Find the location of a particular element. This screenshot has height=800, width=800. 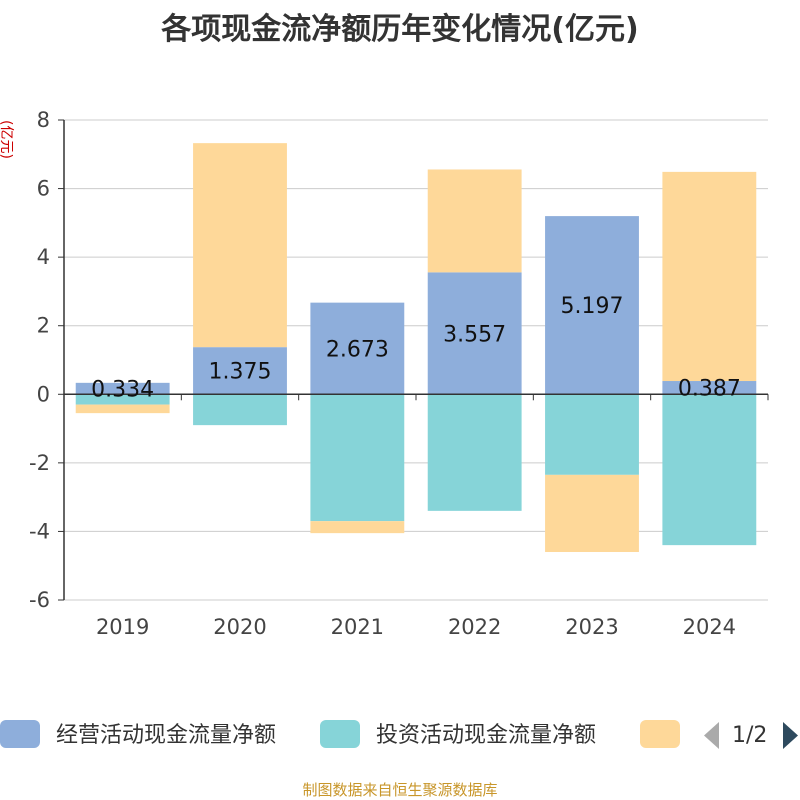

y-tick-label: 4 is located at coordinates (43, 257).